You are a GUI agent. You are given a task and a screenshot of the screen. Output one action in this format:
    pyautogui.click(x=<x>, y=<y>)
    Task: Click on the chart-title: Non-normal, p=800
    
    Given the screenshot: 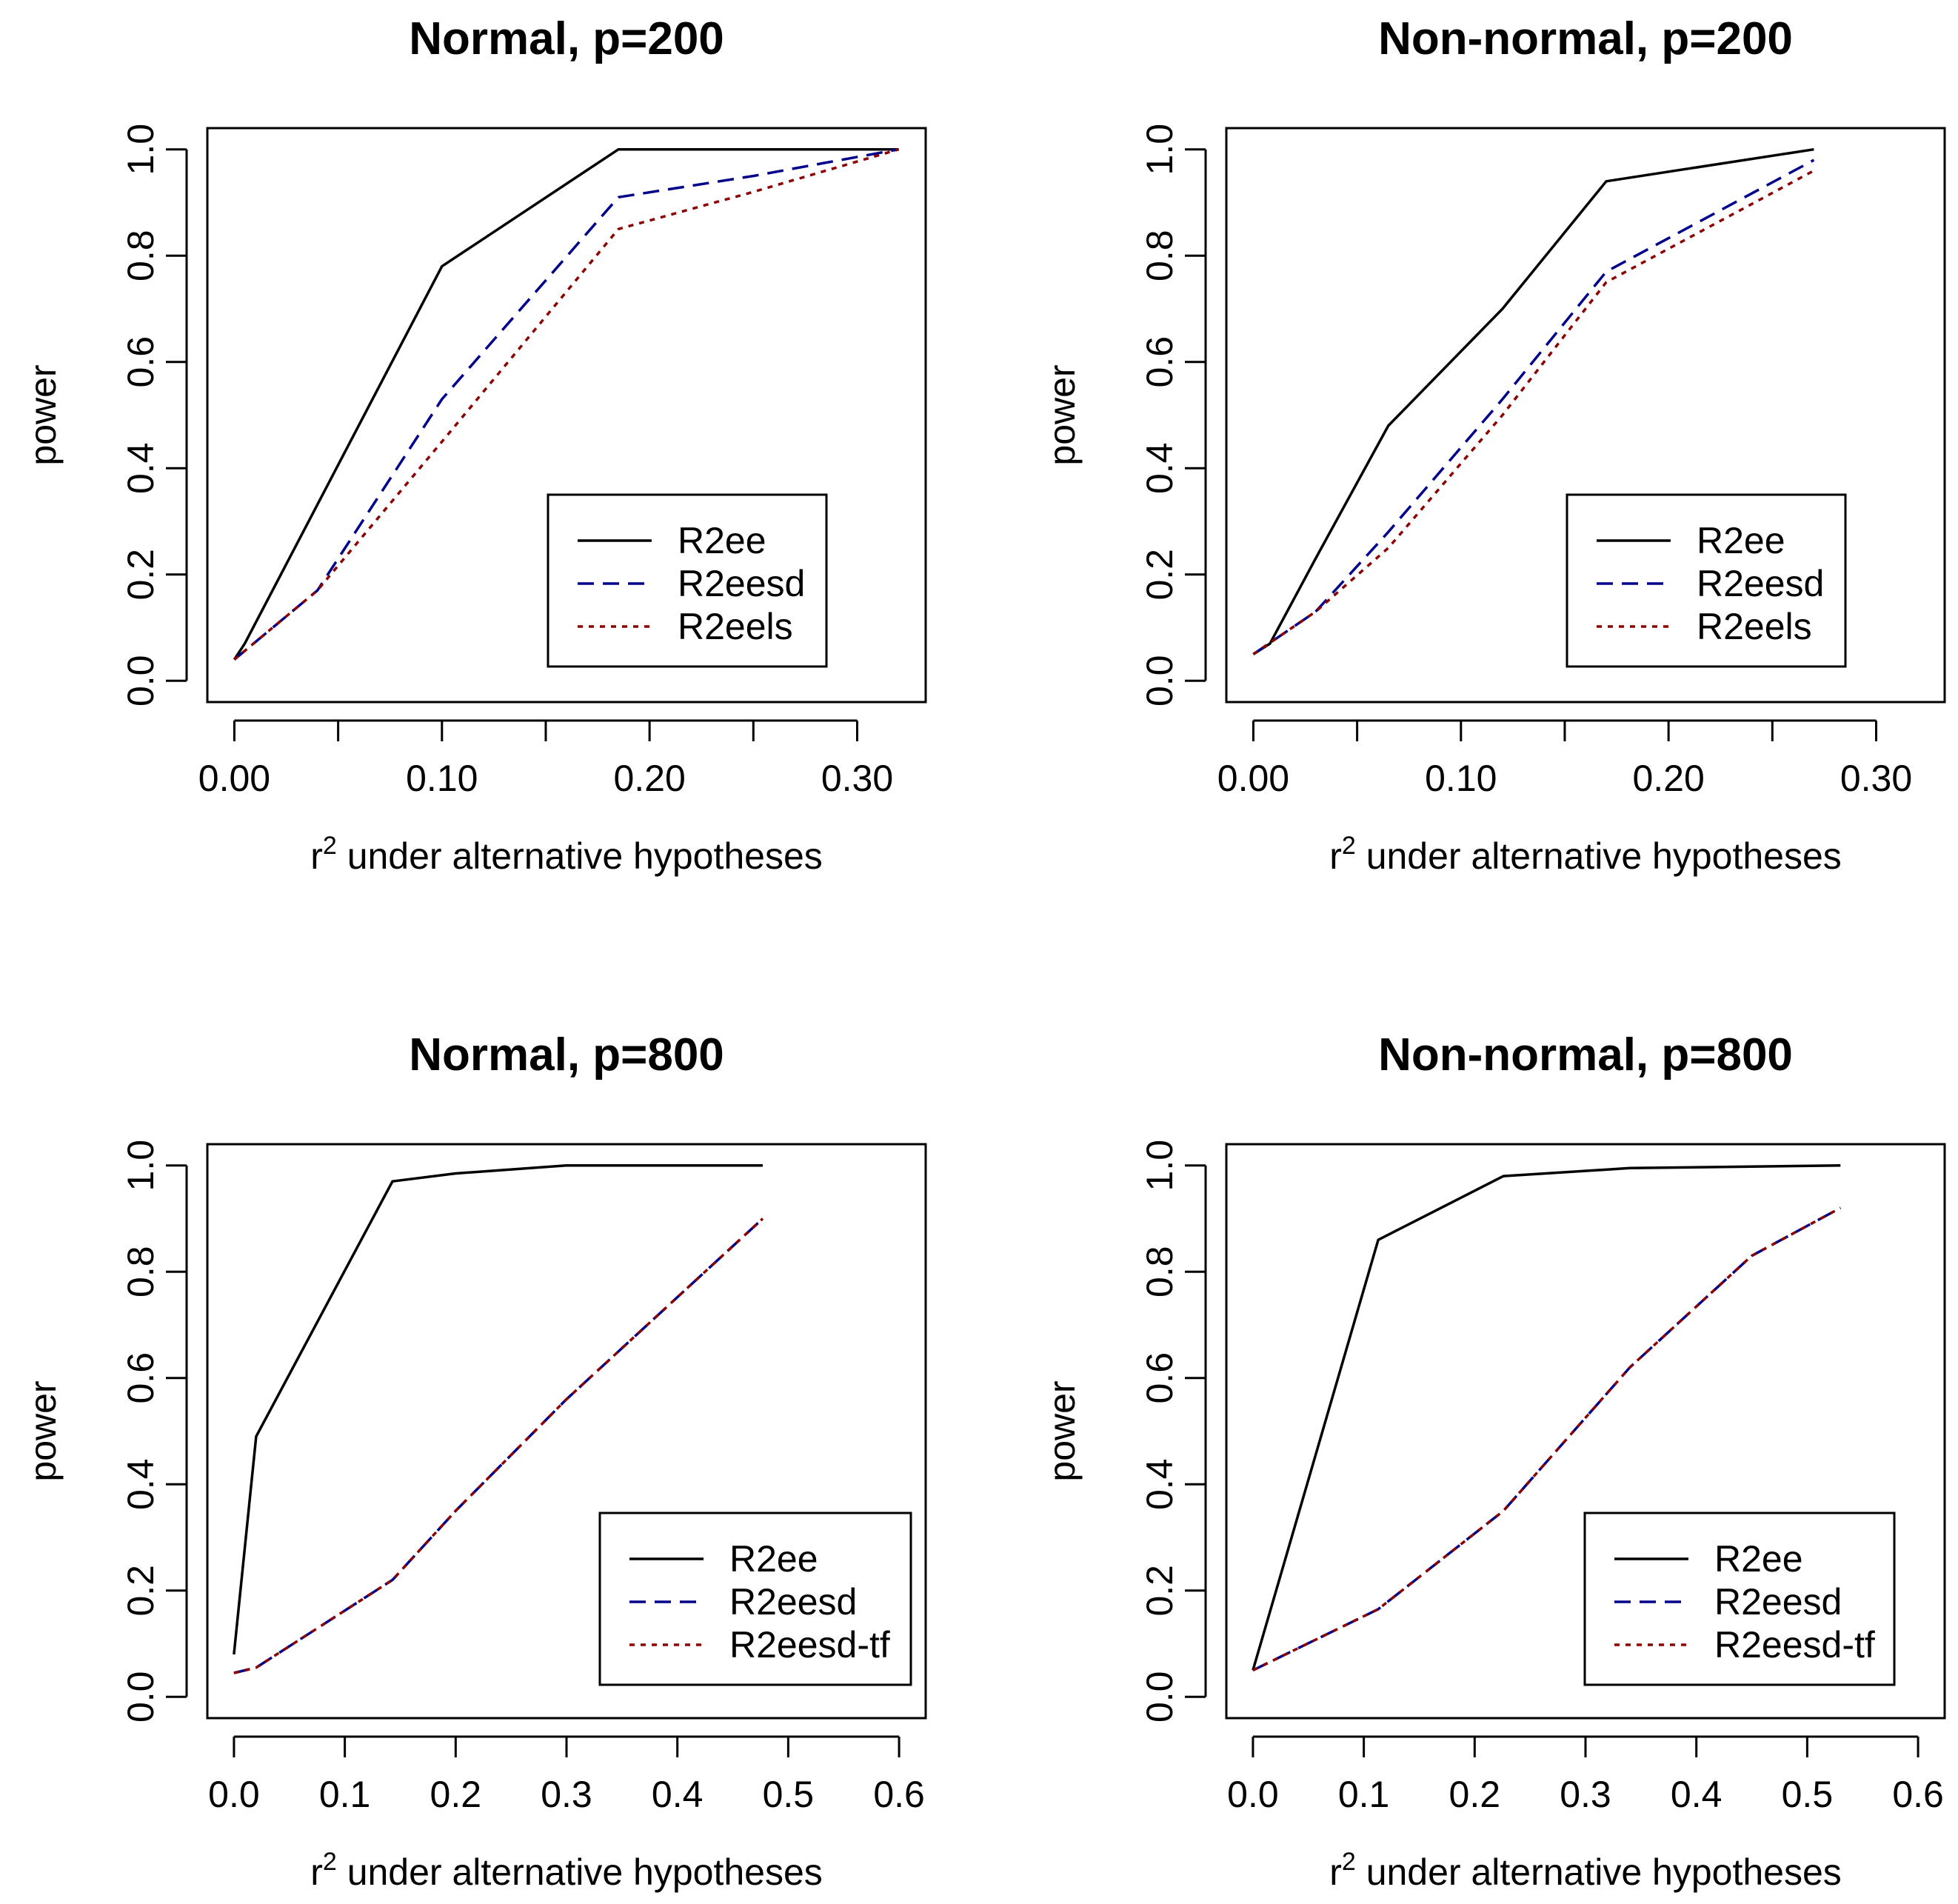 What is the action you would take?
    pyautogui.click(x=1586, y=1055)
    